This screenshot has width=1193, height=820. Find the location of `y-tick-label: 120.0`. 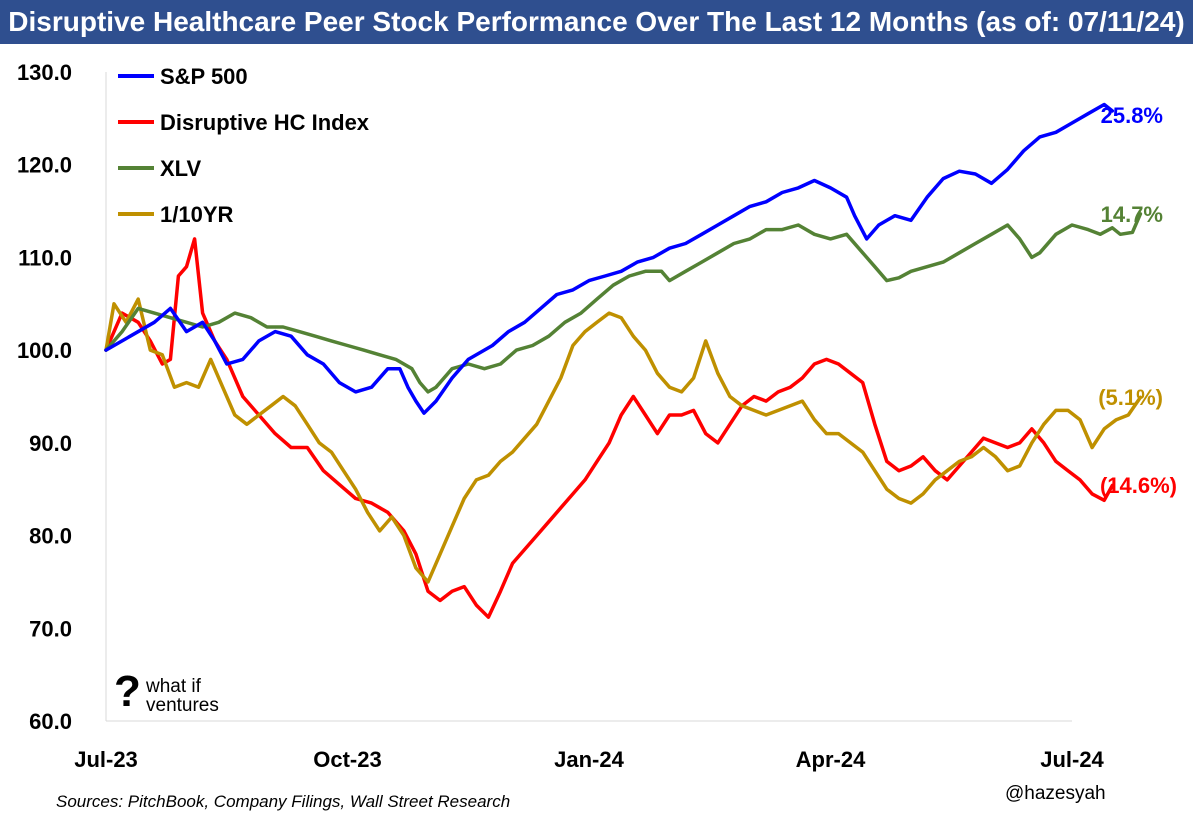

y-tick-label: 120.0 is located at coordinates (44, 165).